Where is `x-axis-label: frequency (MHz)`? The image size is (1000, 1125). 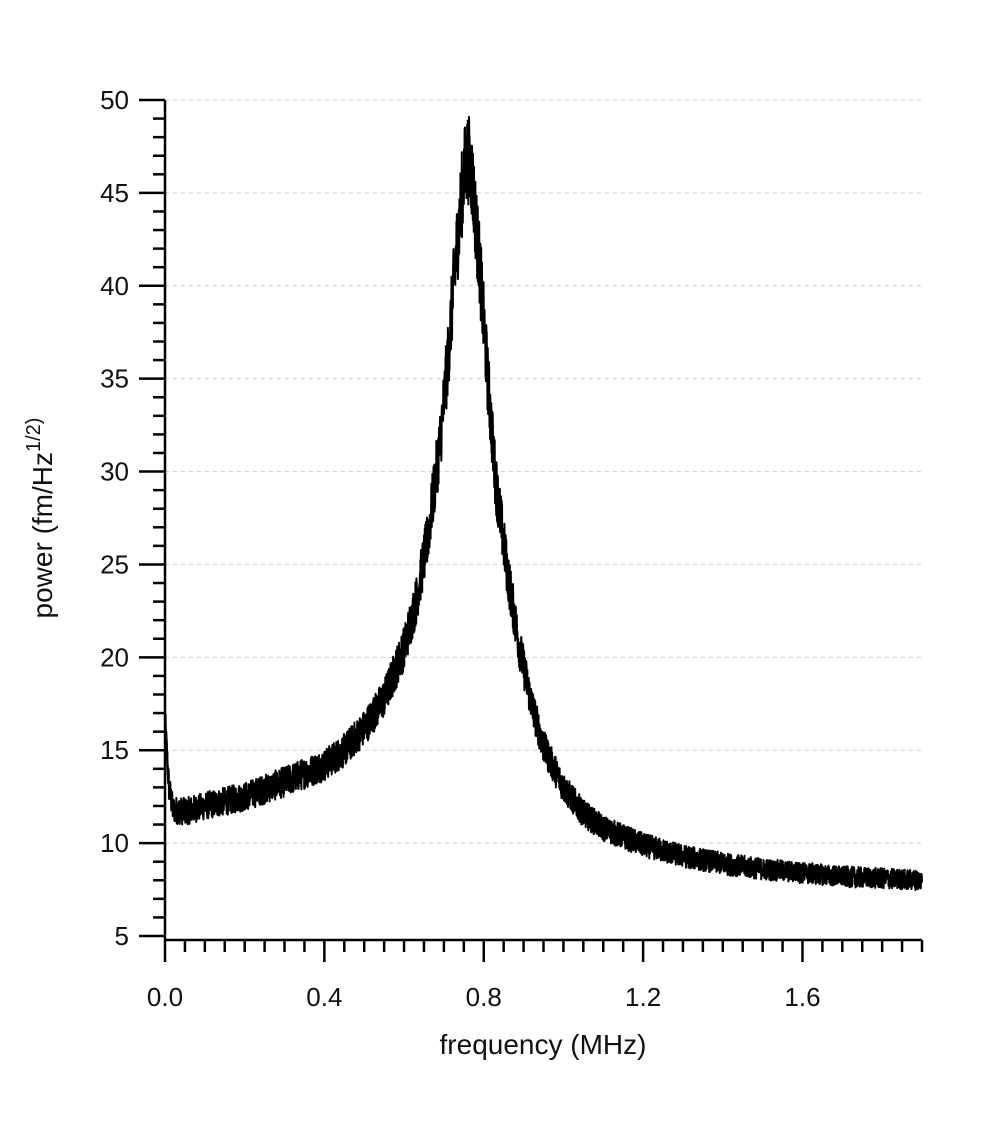 x-axis-label: frequency (MHz) is located at coordinates (543, 1044).